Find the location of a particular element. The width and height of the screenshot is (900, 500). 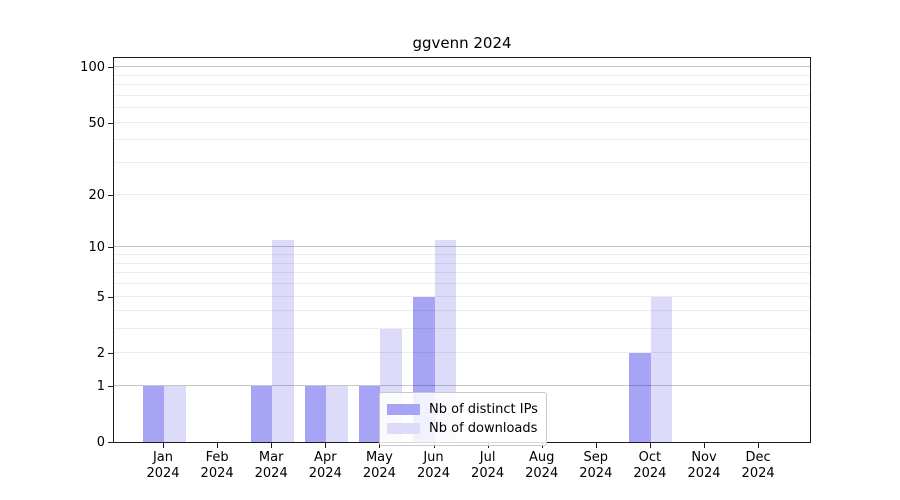

x-tick-label: Apr 2024 is located at coordinates (325, 466).